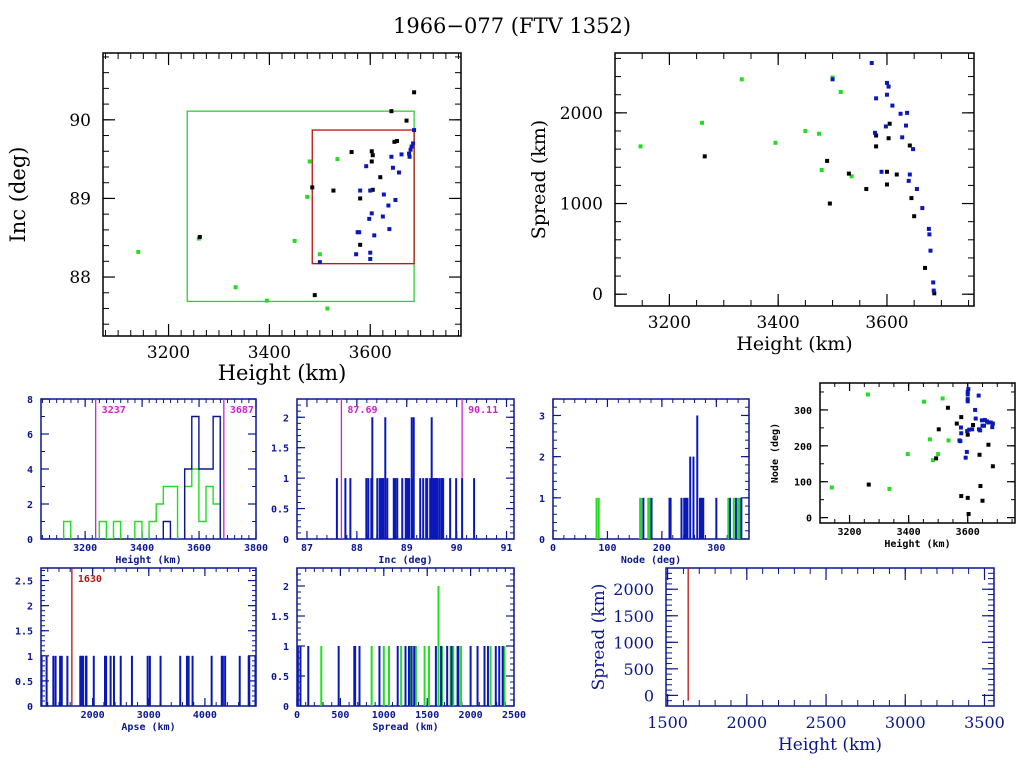  Describe the element at coordinates (787, 178) in the screenshot. I see `data-layer` at that location.